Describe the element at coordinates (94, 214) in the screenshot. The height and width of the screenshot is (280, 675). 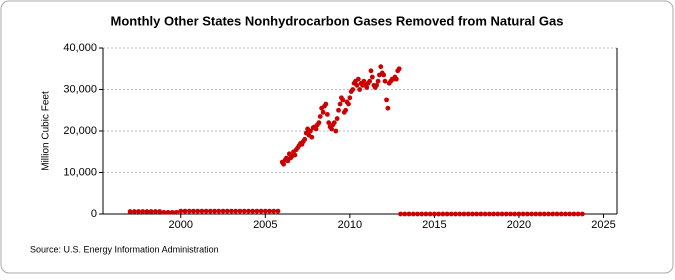
I see `y-tick-label: 0` at that location.